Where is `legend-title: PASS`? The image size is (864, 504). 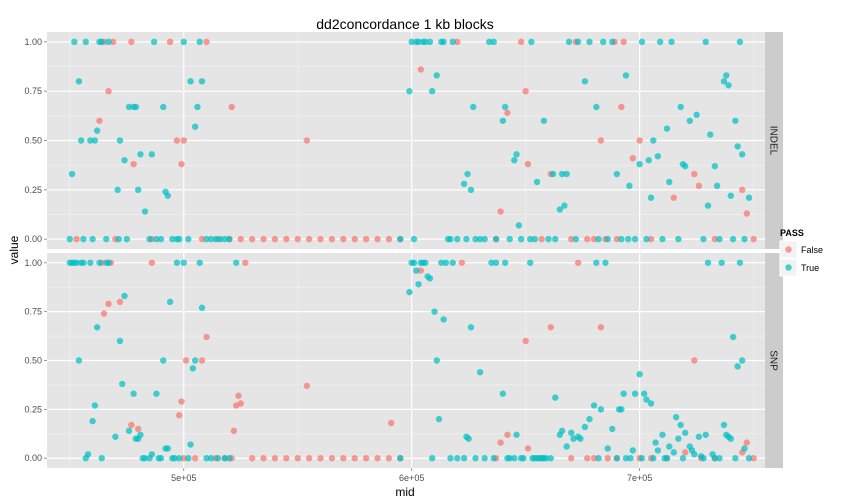
legend-title: PASS is located at coordinates (792, 233).